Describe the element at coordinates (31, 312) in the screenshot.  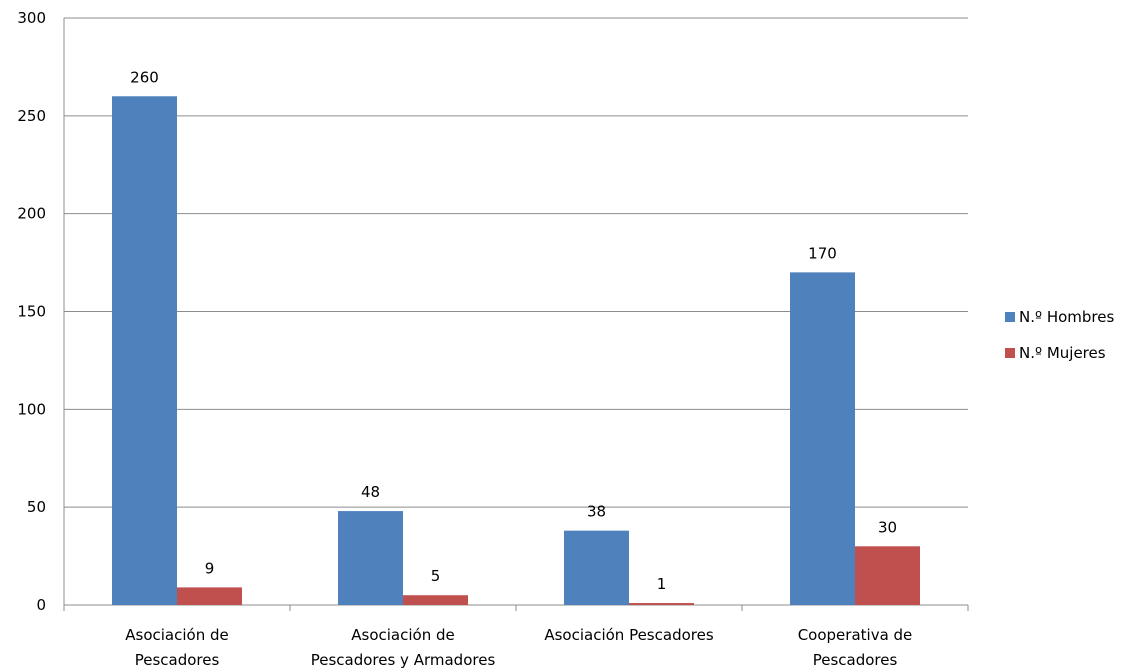
I see `y-tick-label: 150` at that location.